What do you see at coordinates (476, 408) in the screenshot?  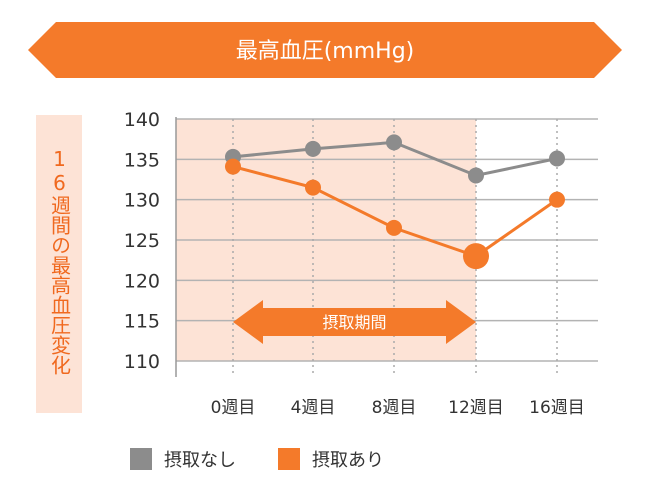 I see `x-tick-label: 12週目` at bounding box center [476, 408].